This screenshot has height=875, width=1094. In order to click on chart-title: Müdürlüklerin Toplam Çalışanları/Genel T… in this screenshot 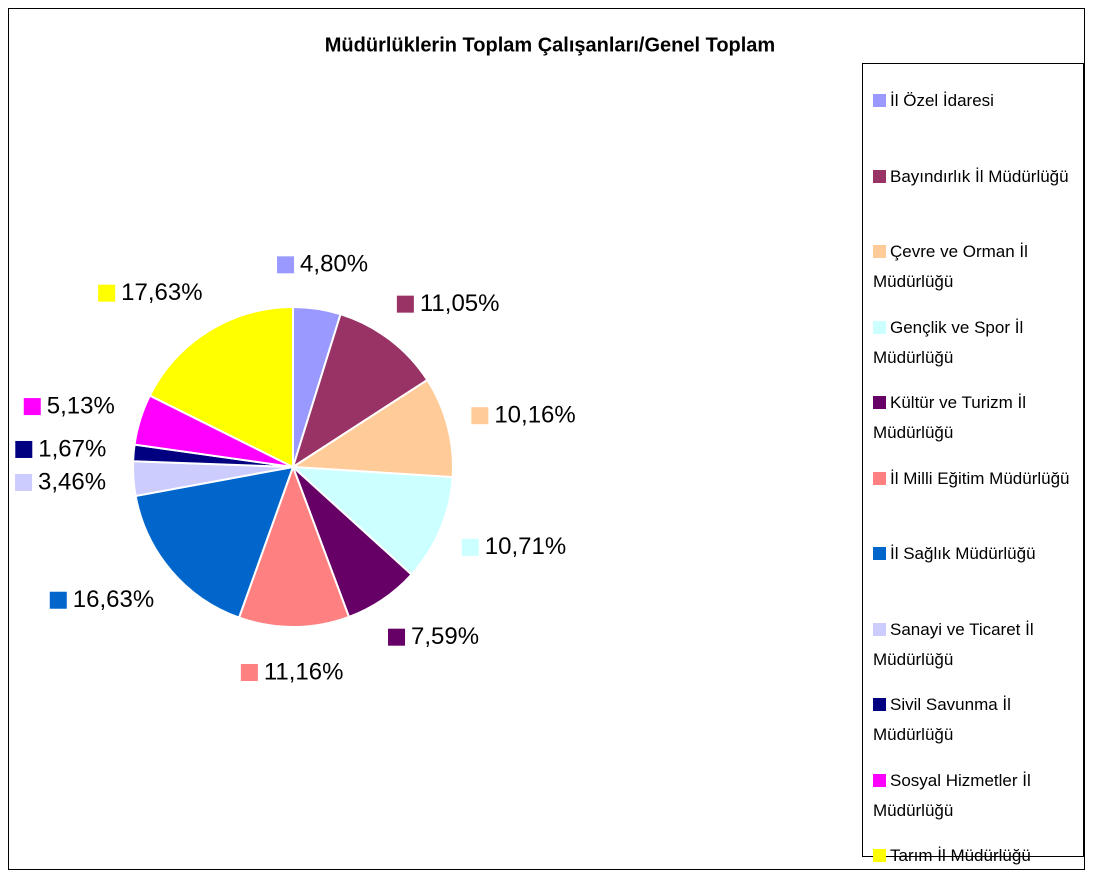, I will do `click(550, 45)`.